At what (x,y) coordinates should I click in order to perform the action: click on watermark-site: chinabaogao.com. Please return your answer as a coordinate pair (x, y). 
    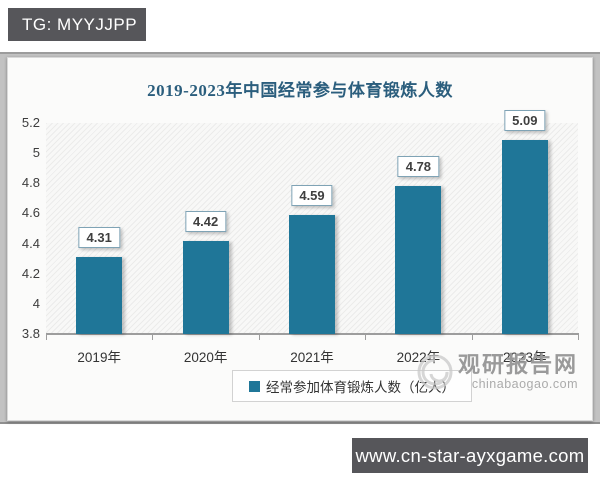
    Looking at the image, I should click on (524, 383).